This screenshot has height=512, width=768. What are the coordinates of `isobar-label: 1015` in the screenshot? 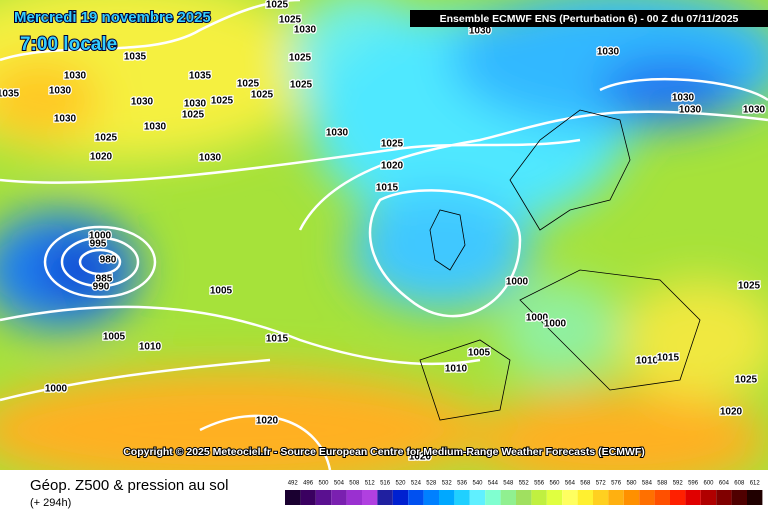 It's located at (668, 358).